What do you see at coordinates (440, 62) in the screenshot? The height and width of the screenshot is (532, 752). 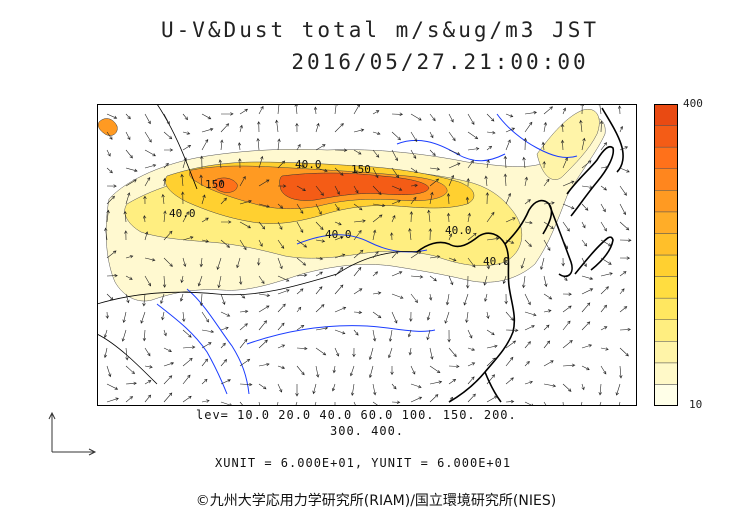 I see `map-timestamp: 2016/05/27.21:00:00` at bounding box center [440, 62].